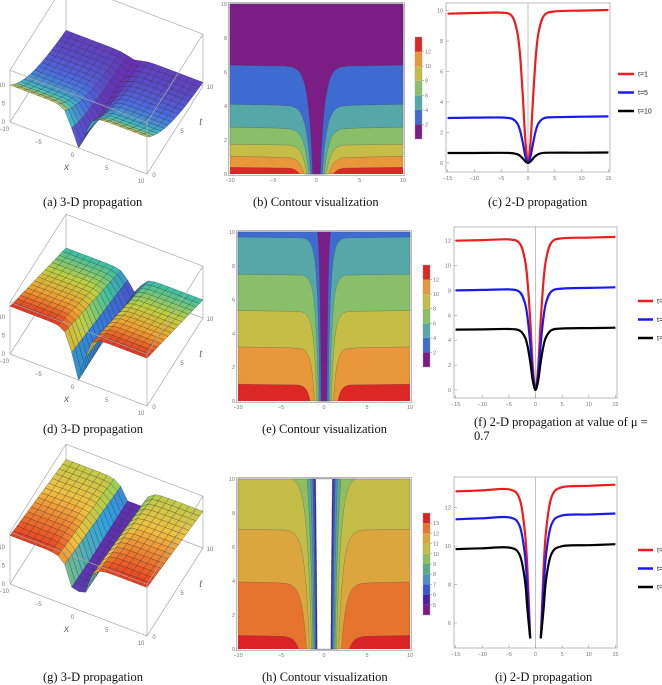 Image resolution: width=662 pixels, height=685 pixels. What do you see at coordinates (66, 167) in the screenshot?
I see `x-axis-label: x` at bounding box center [66, 167].